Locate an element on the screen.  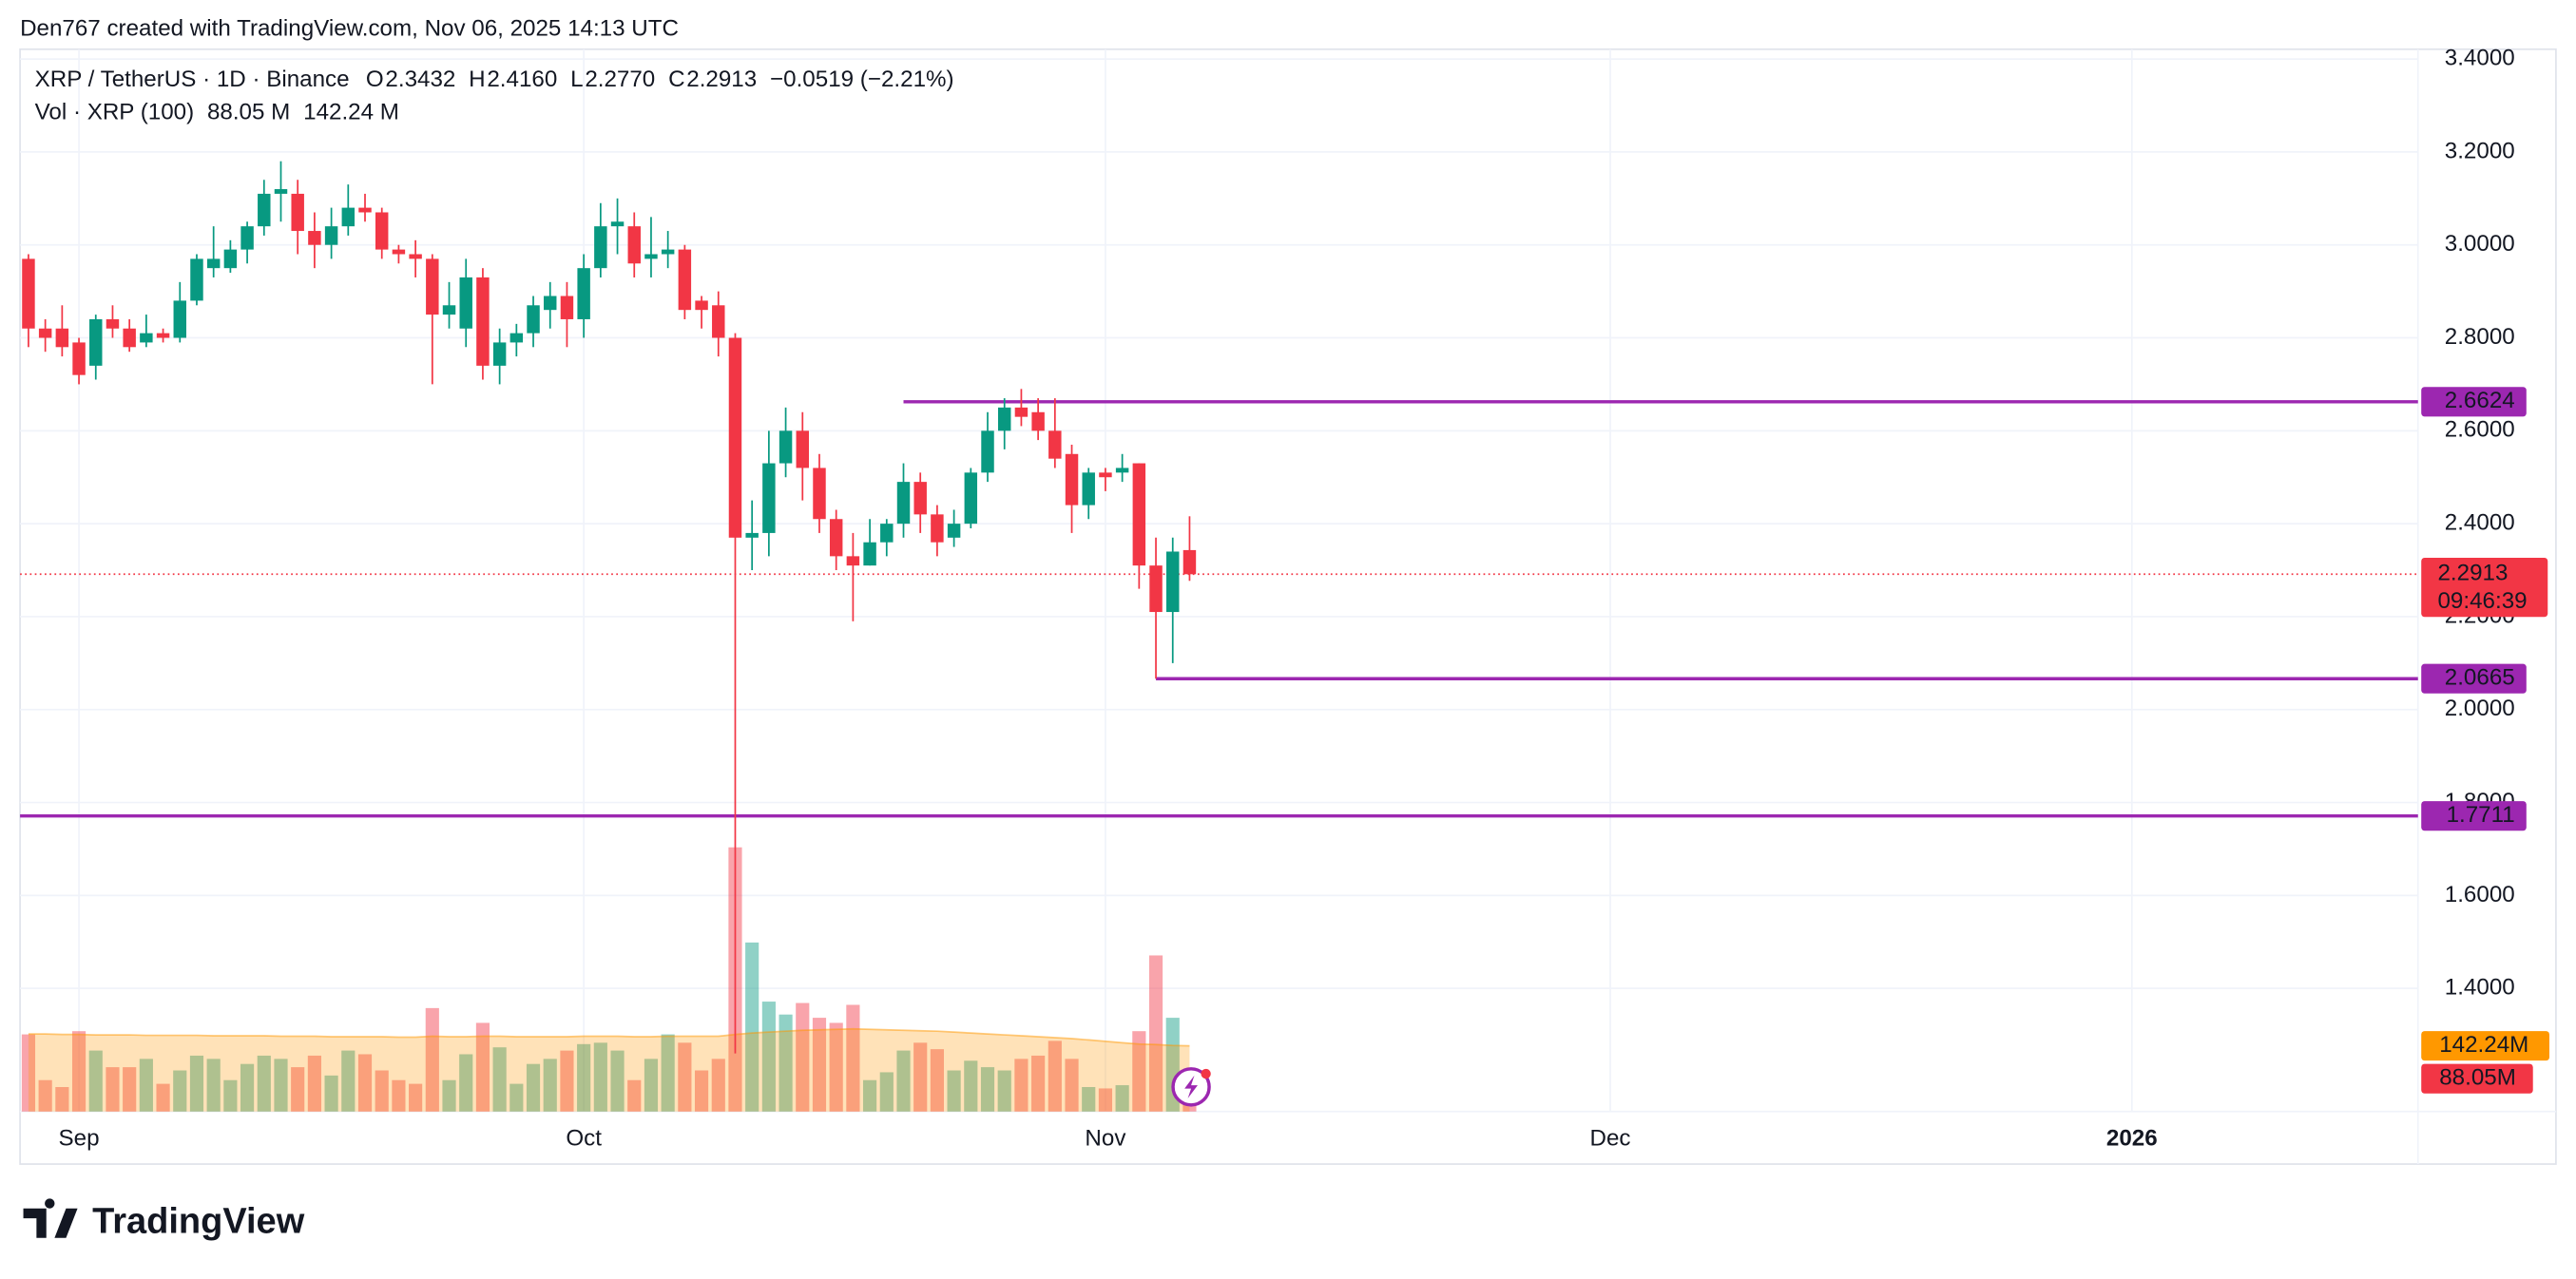
ohlc-value: 2.2770 is located at coordinates (620, 79).